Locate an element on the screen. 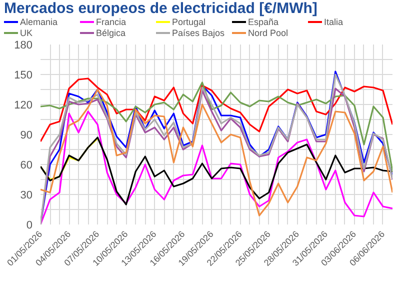  legend-label: Francia is located at coordinates (111, 22).